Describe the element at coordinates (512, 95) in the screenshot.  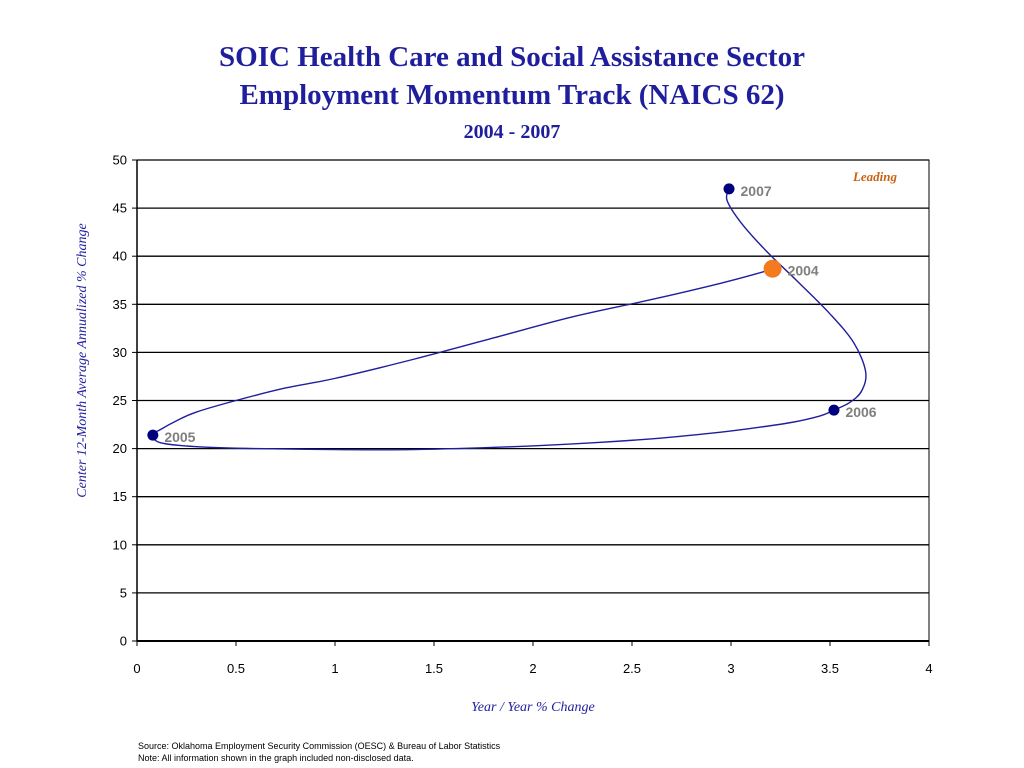
I see `title-line-2: Employment Momentum Track (NAICS 62)` at that location.